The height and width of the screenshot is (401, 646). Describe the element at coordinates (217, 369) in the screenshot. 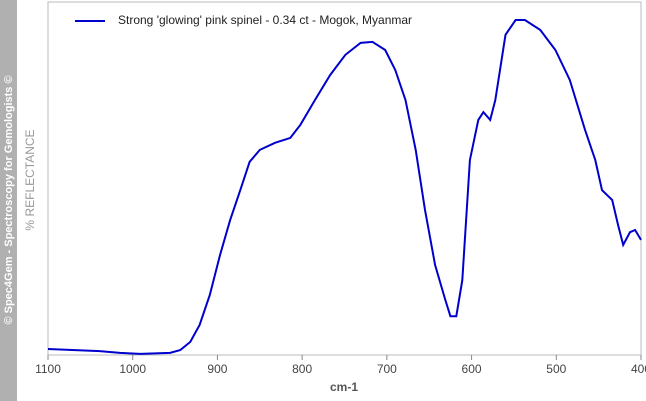

I see `x-tick-label: 900` at that location.